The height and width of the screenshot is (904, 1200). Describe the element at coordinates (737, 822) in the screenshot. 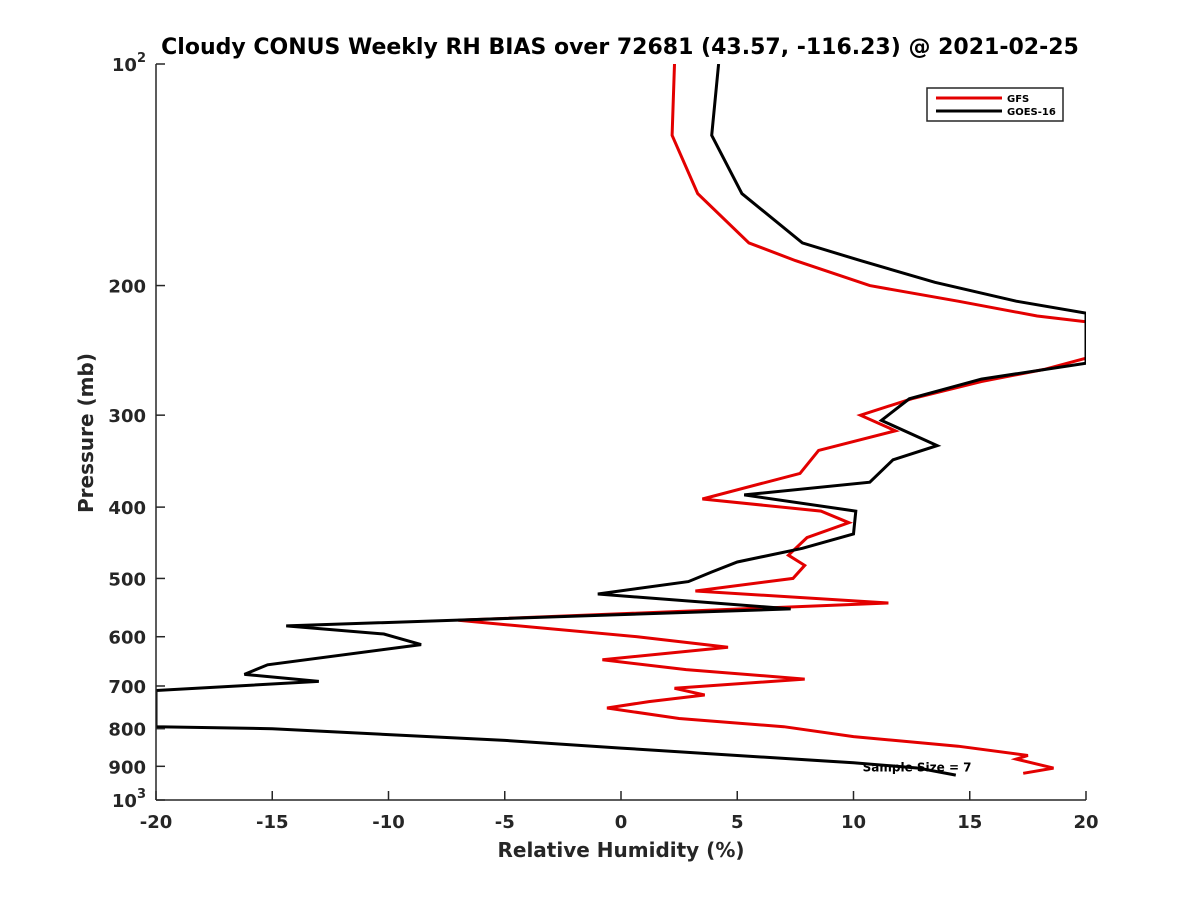

I see `x-tick-label: 5` at that location.